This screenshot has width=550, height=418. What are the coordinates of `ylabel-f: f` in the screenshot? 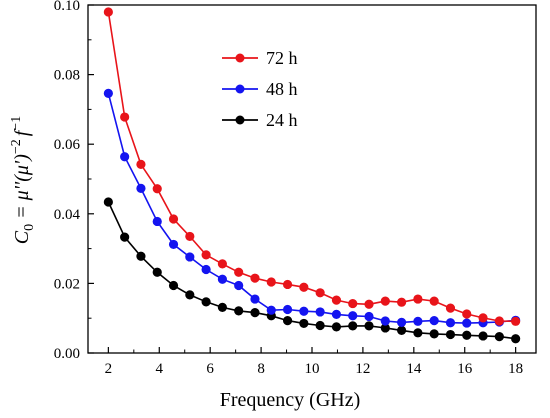 It's located at (22, 132).